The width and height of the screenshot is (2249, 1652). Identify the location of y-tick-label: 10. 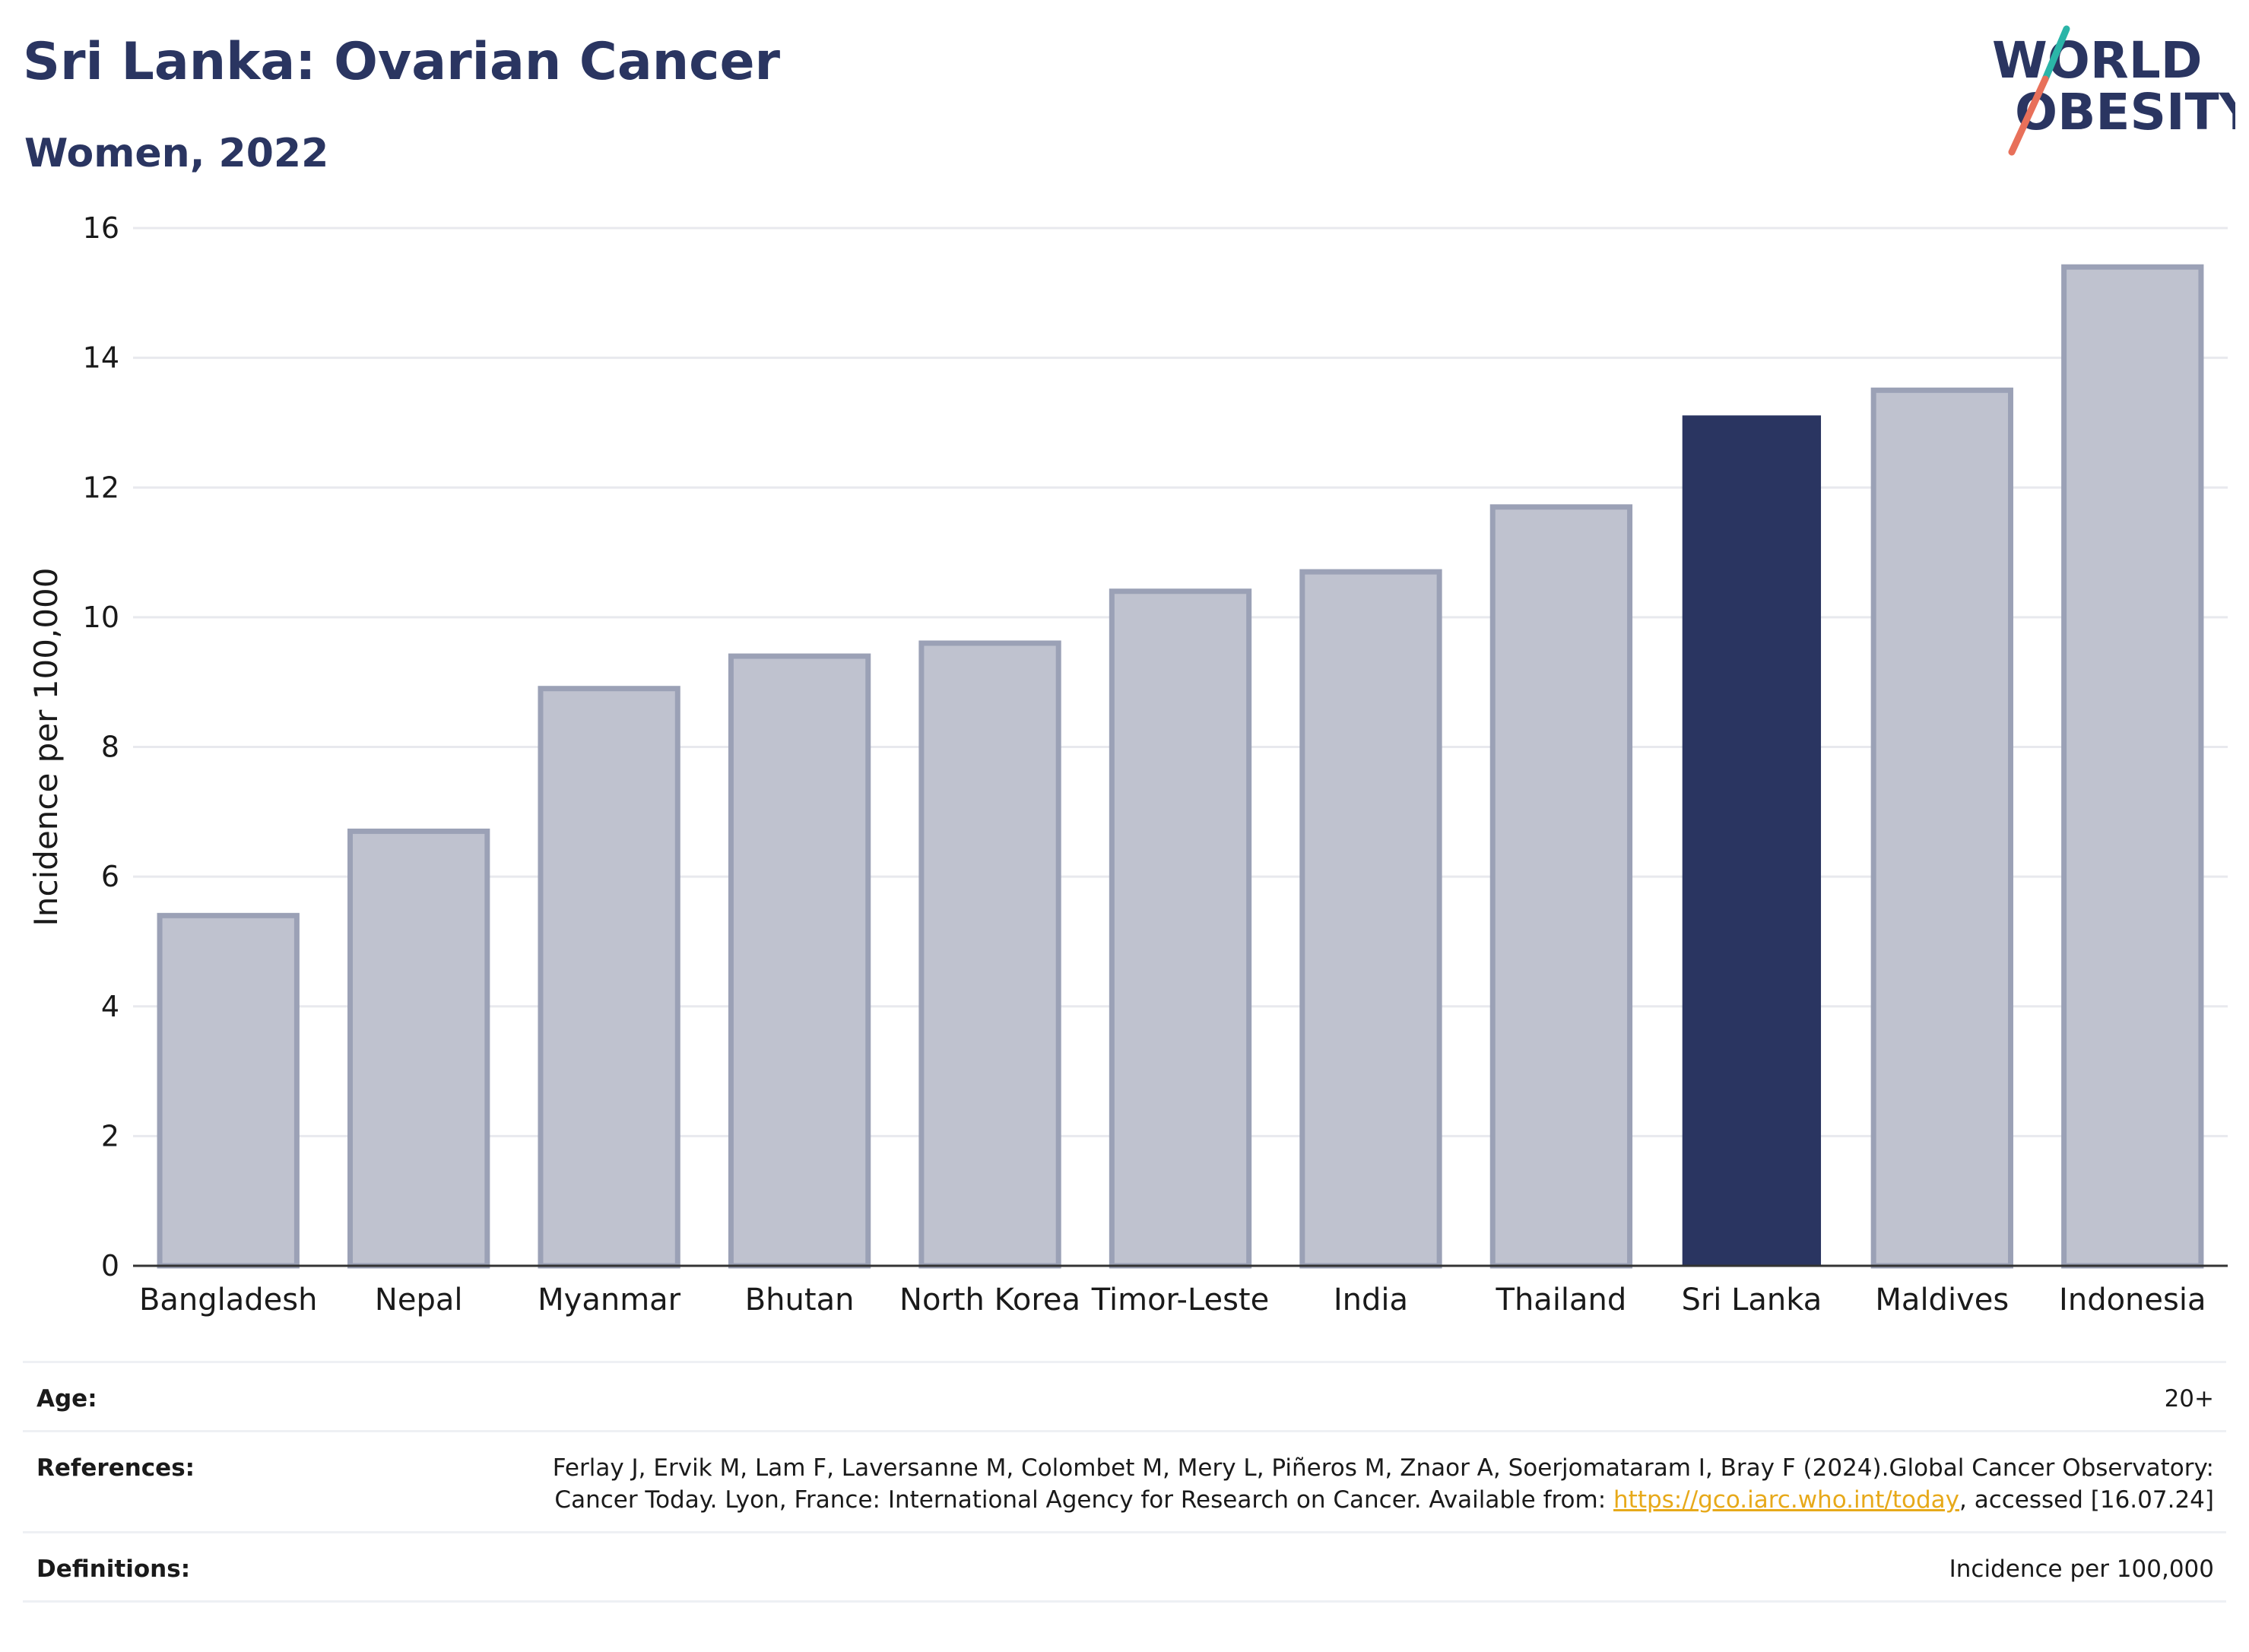
(101, 617).